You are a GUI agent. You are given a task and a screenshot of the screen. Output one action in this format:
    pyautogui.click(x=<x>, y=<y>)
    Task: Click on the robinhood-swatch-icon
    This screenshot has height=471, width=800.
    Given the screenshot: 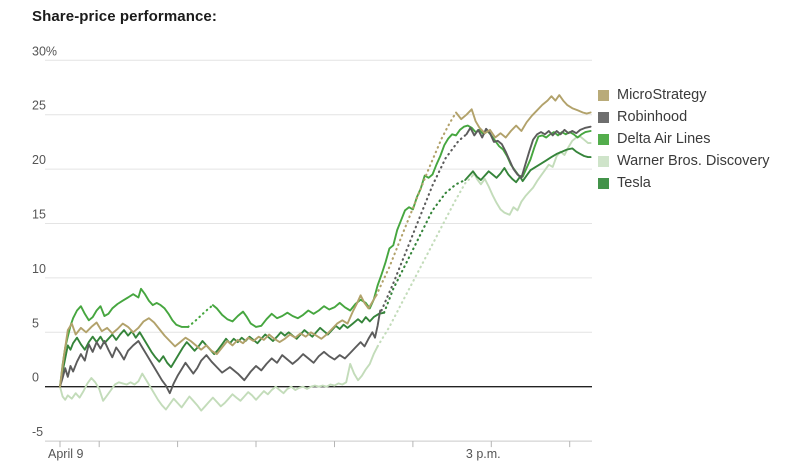 What is the action you would take?
    pyautogui.click(x=603, y=117)
    